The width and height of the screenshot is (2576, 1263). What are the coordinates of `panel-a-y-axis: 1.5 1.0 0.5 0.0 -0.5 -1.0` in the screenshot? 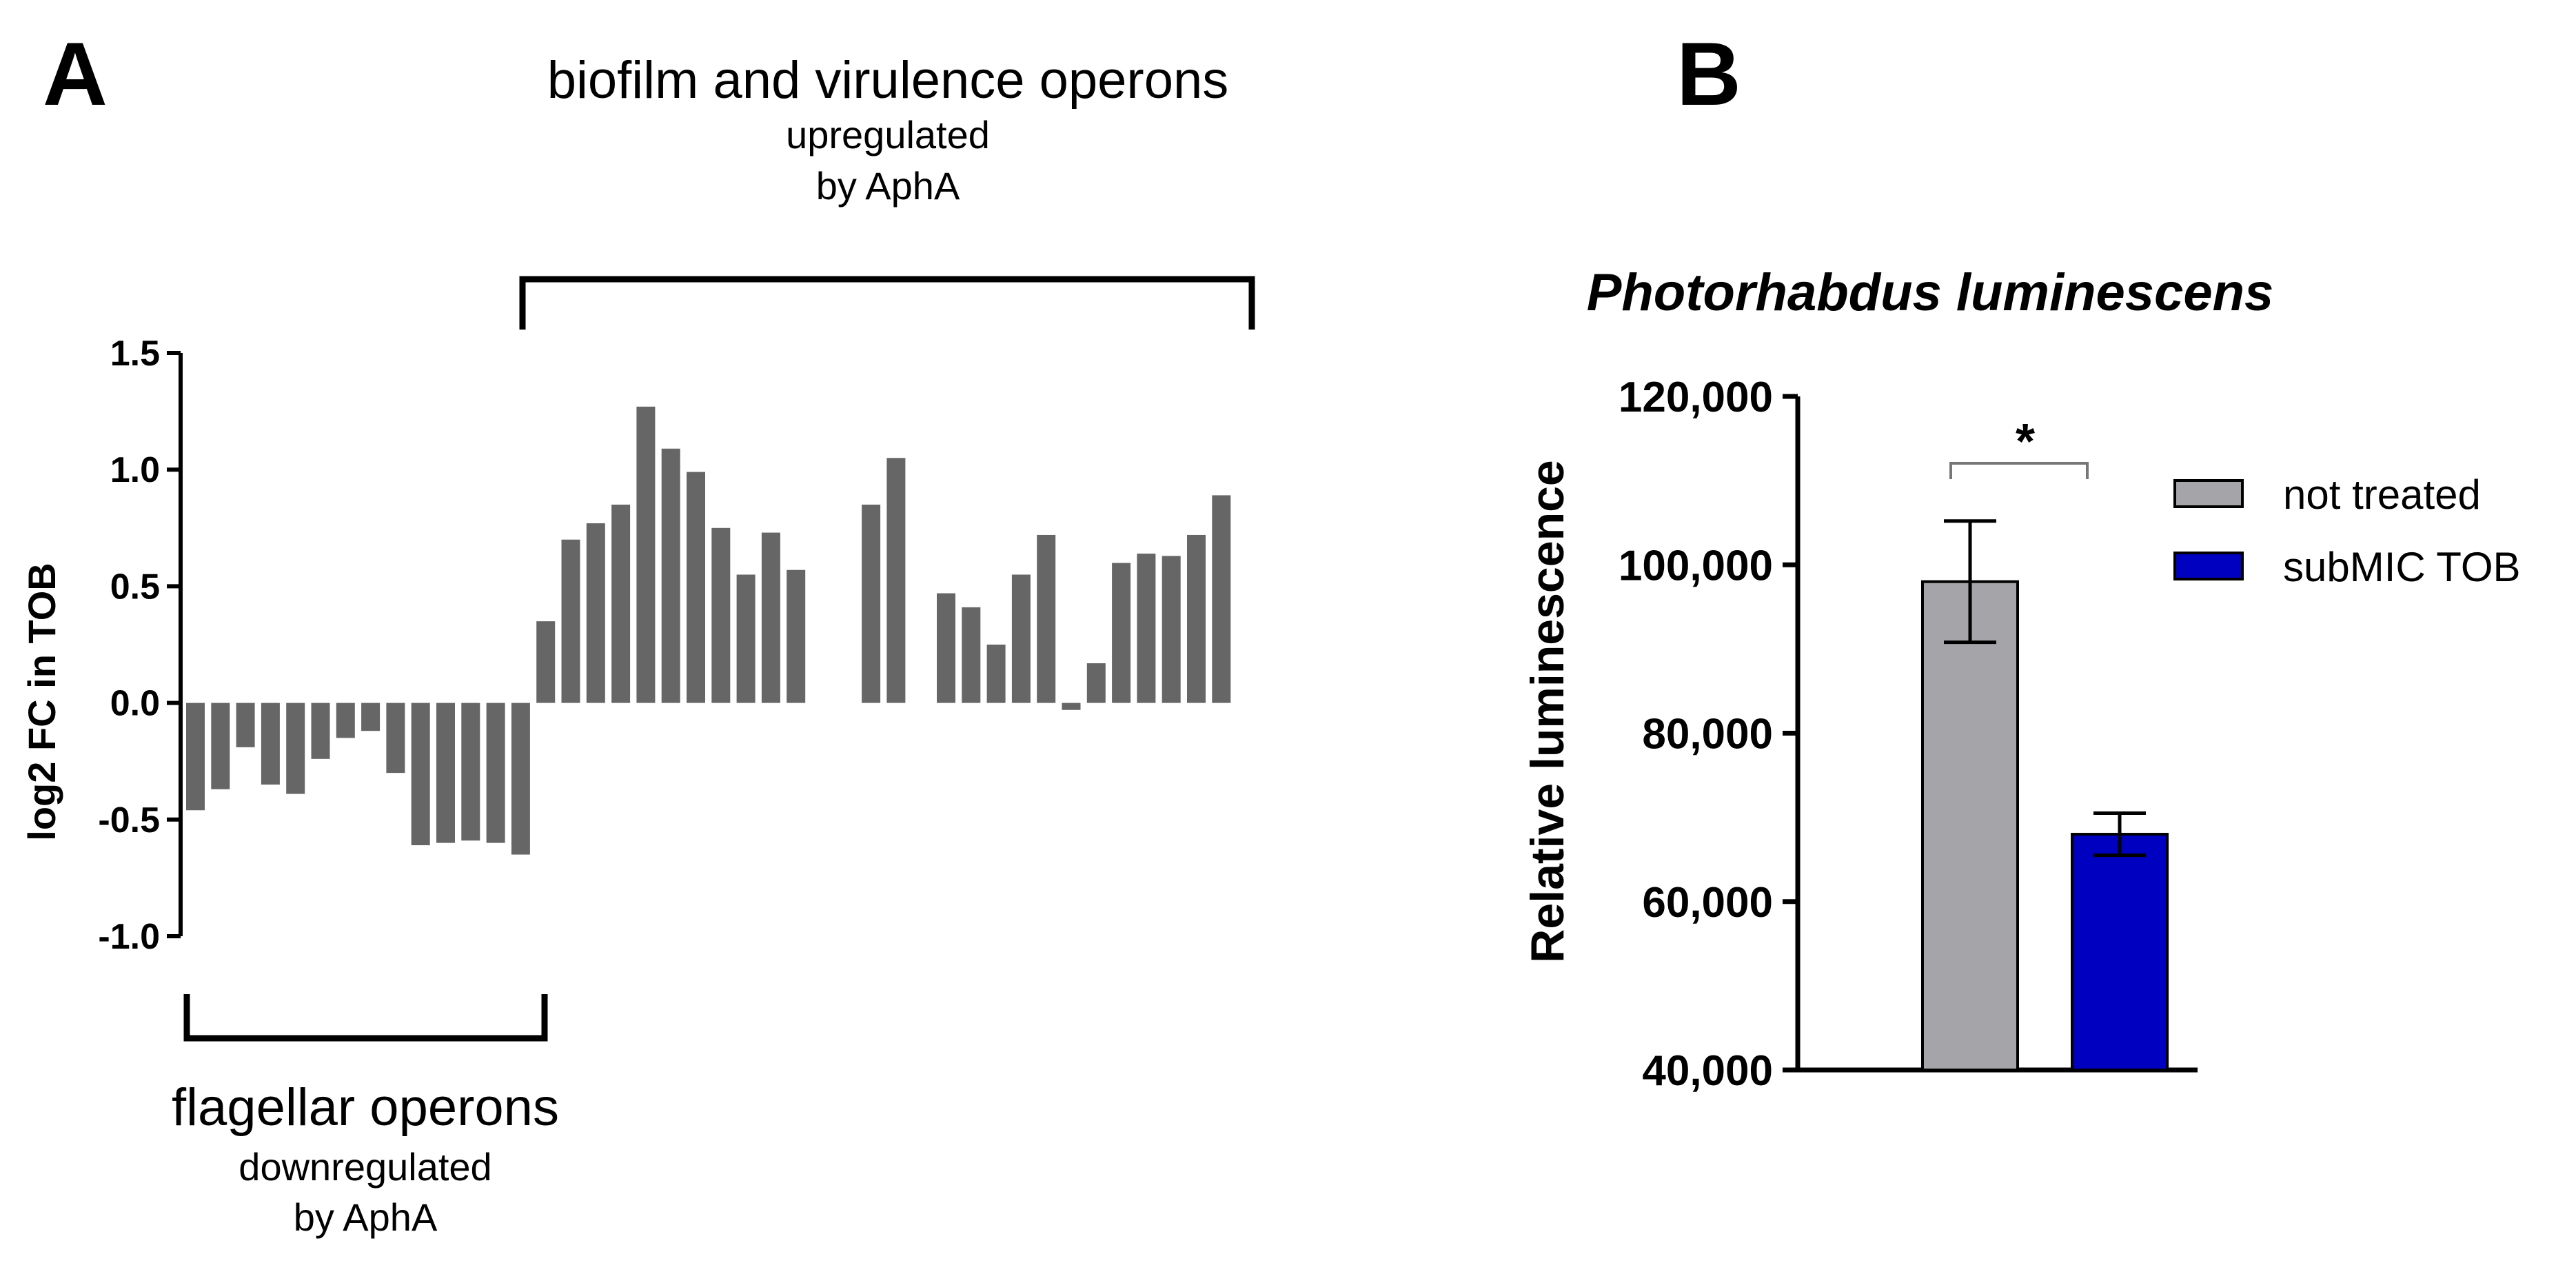 It's located at (140, 645).